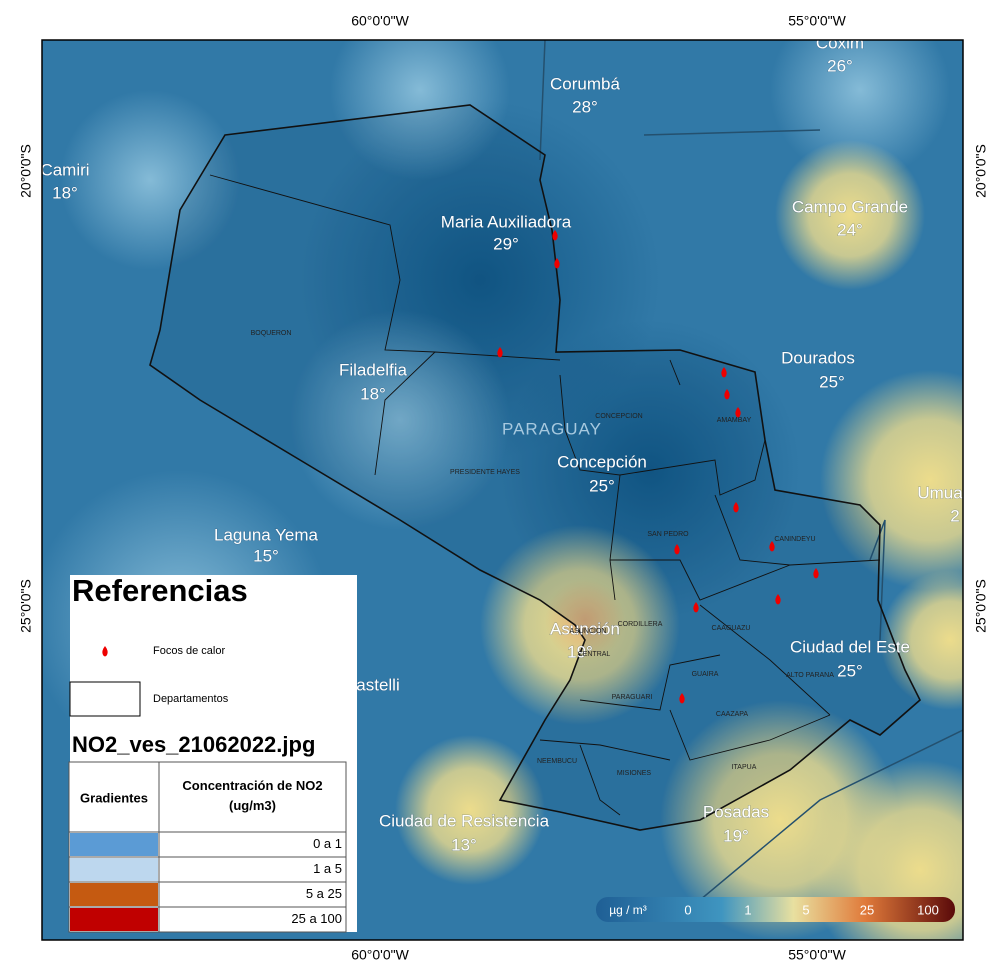 This screenshot has height=978, width=1003. What do you see at coordinates (557, 761) in the screenshot?
I see `department-label: NEEMBUCU` at bounding box center [557, 761].